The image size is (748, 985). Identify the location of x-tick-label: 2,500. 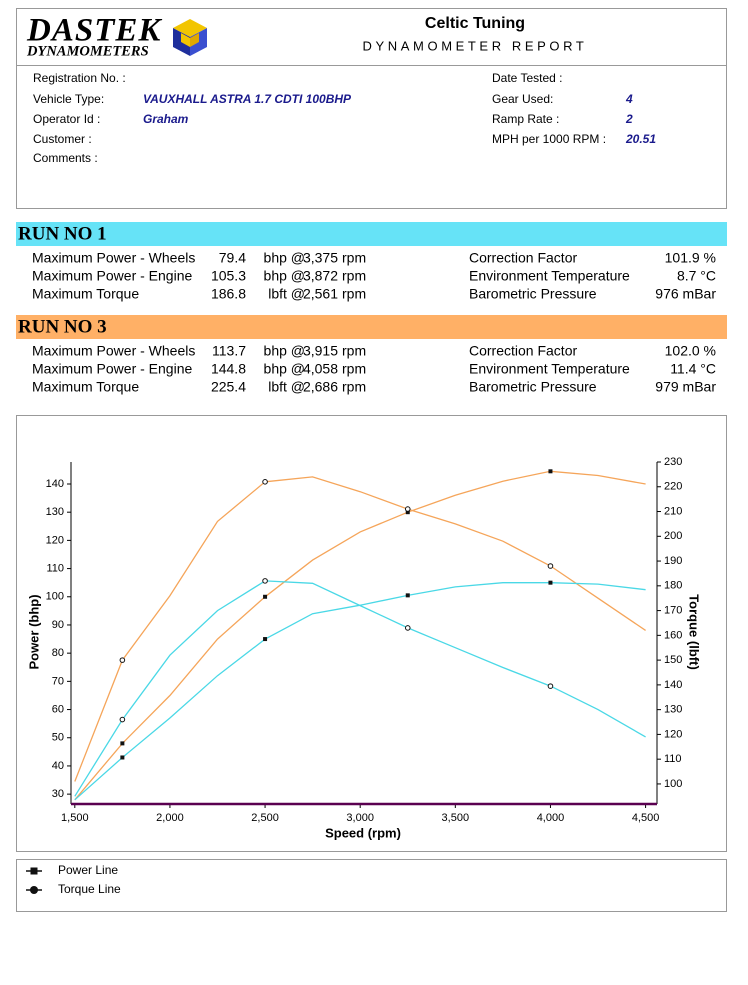
(265, 818).